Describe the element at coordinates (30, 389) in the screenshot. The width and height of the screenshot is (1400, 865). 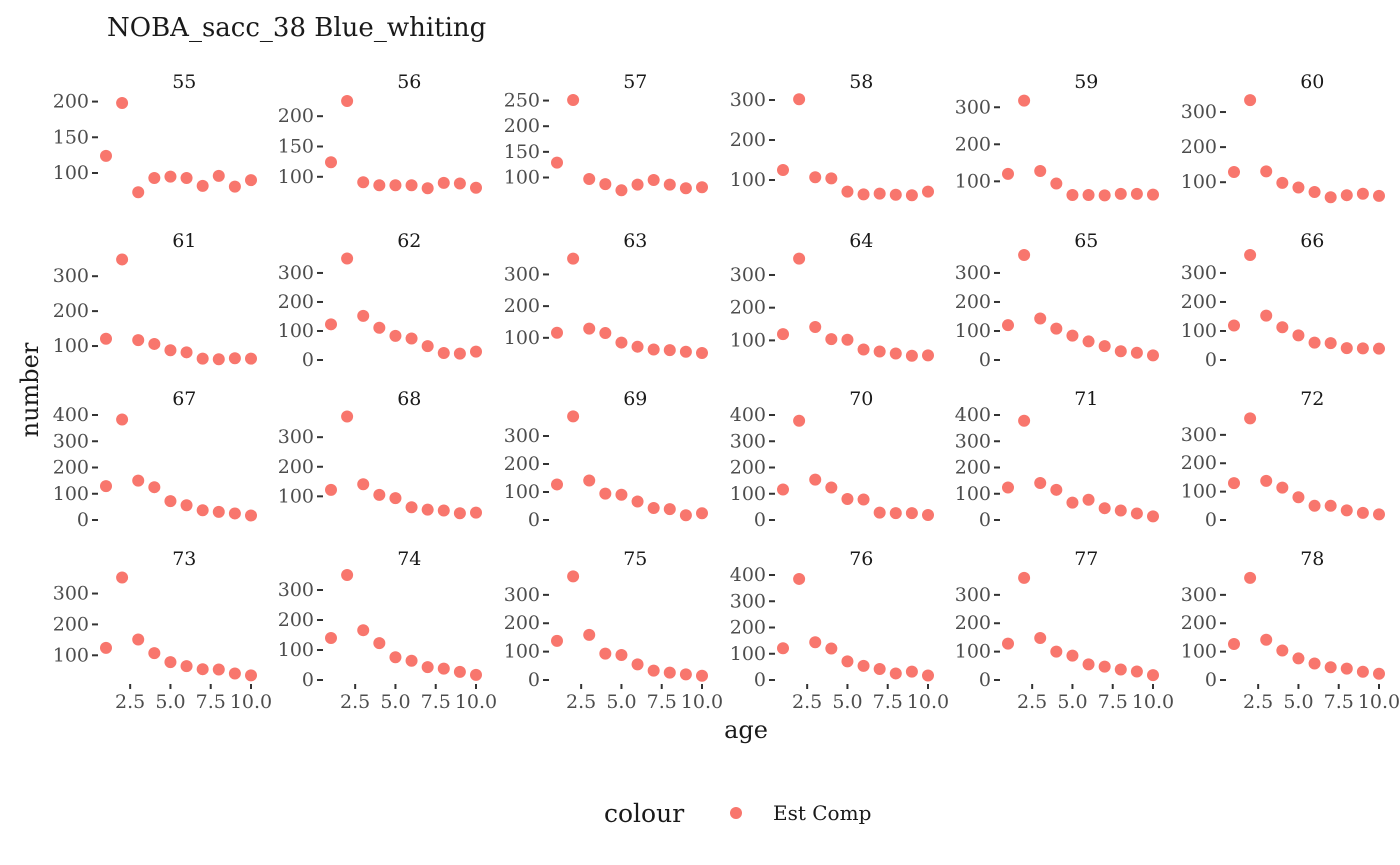
I see `y-axis-title: number` at that location.